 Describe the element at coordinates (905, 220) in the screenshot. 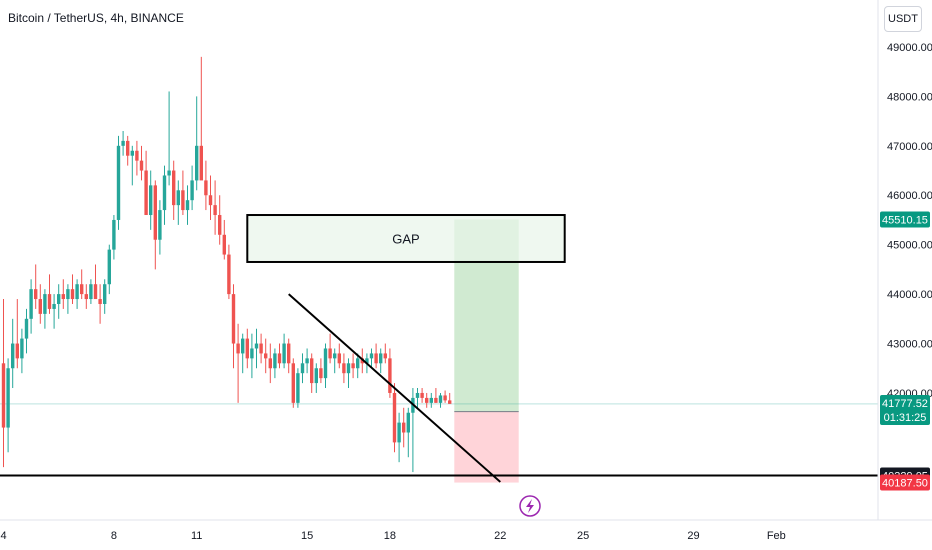

I see `price-badge: 45510.15` at that location.